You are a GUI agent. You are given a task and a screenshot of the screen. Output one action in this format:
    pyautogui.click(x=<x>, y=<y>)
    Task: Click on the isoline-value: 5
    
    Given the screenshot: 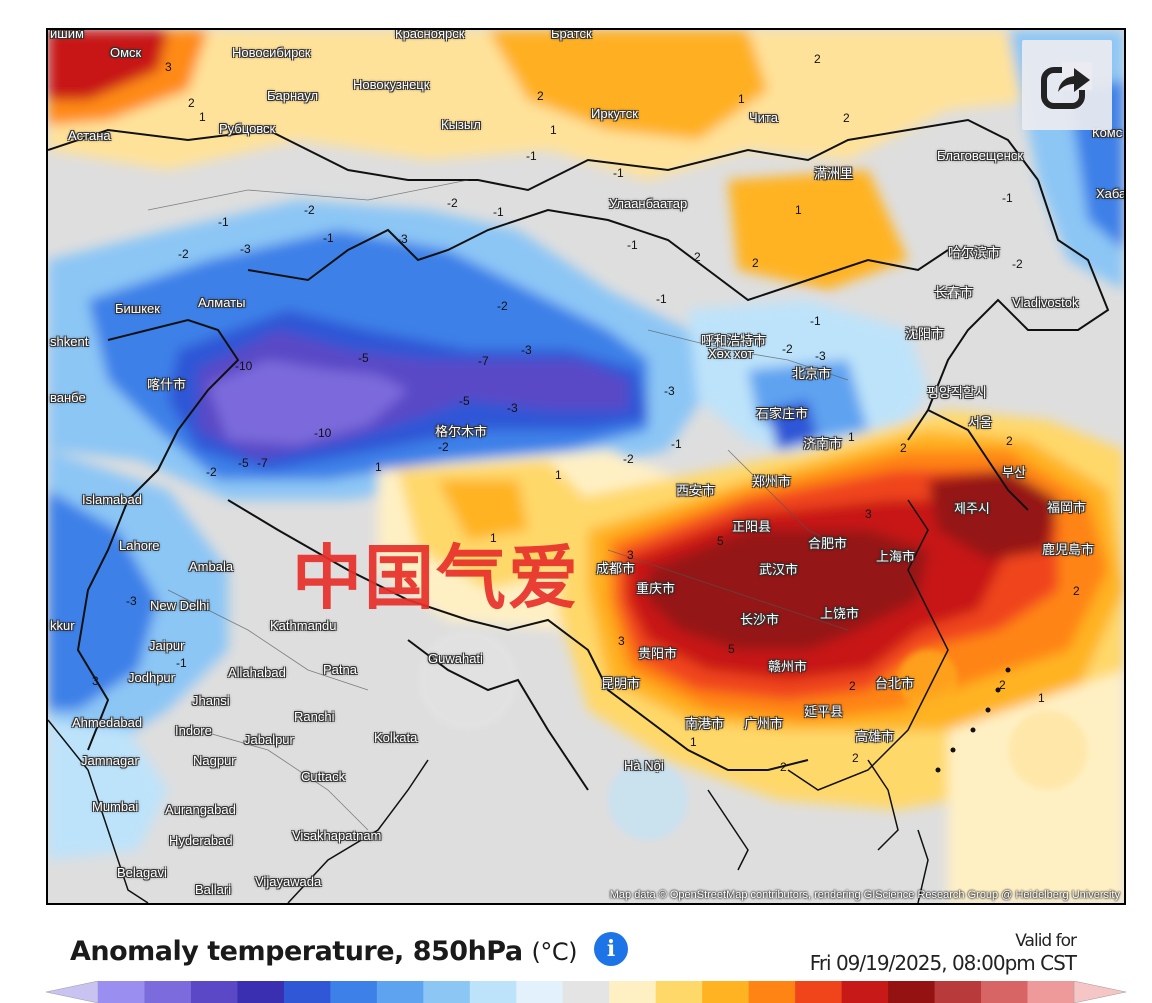 What is the action you would take?
    pyautogui.click(x=731, y=649)
    